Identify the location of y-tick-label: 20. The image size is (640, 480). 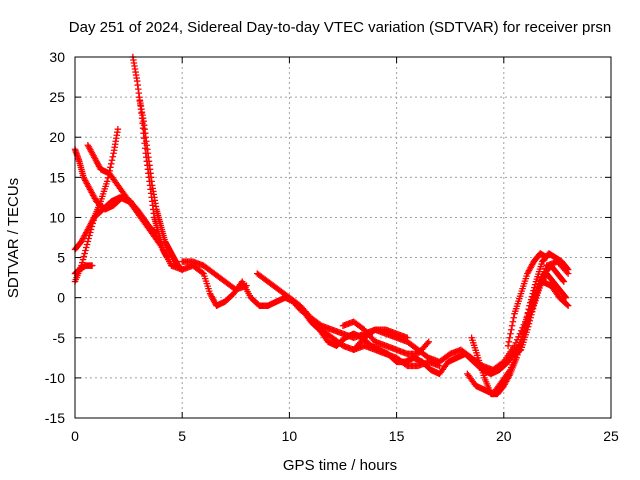
(57, 137).